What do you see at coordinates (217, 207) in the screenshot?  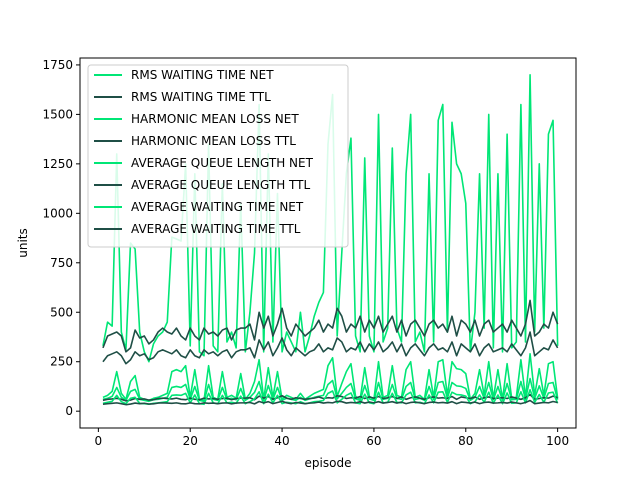 I see `legend-entry: AVERAGE WAITING TIME NET` at bounding box center [217, 207].